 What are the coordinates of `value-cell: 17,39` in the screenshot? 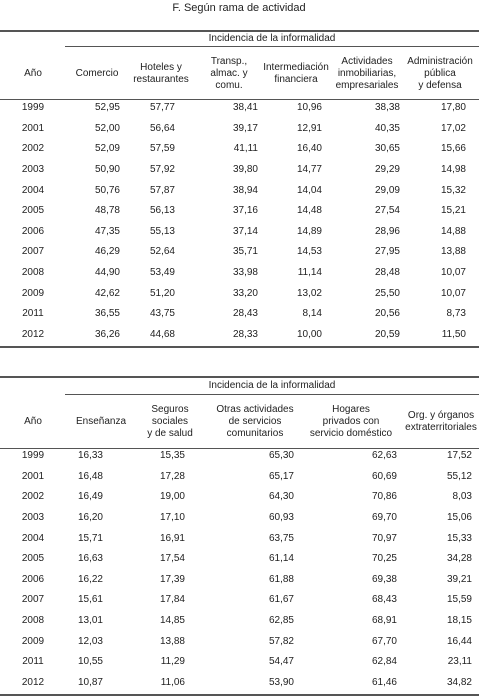 It's located at (172, 579).